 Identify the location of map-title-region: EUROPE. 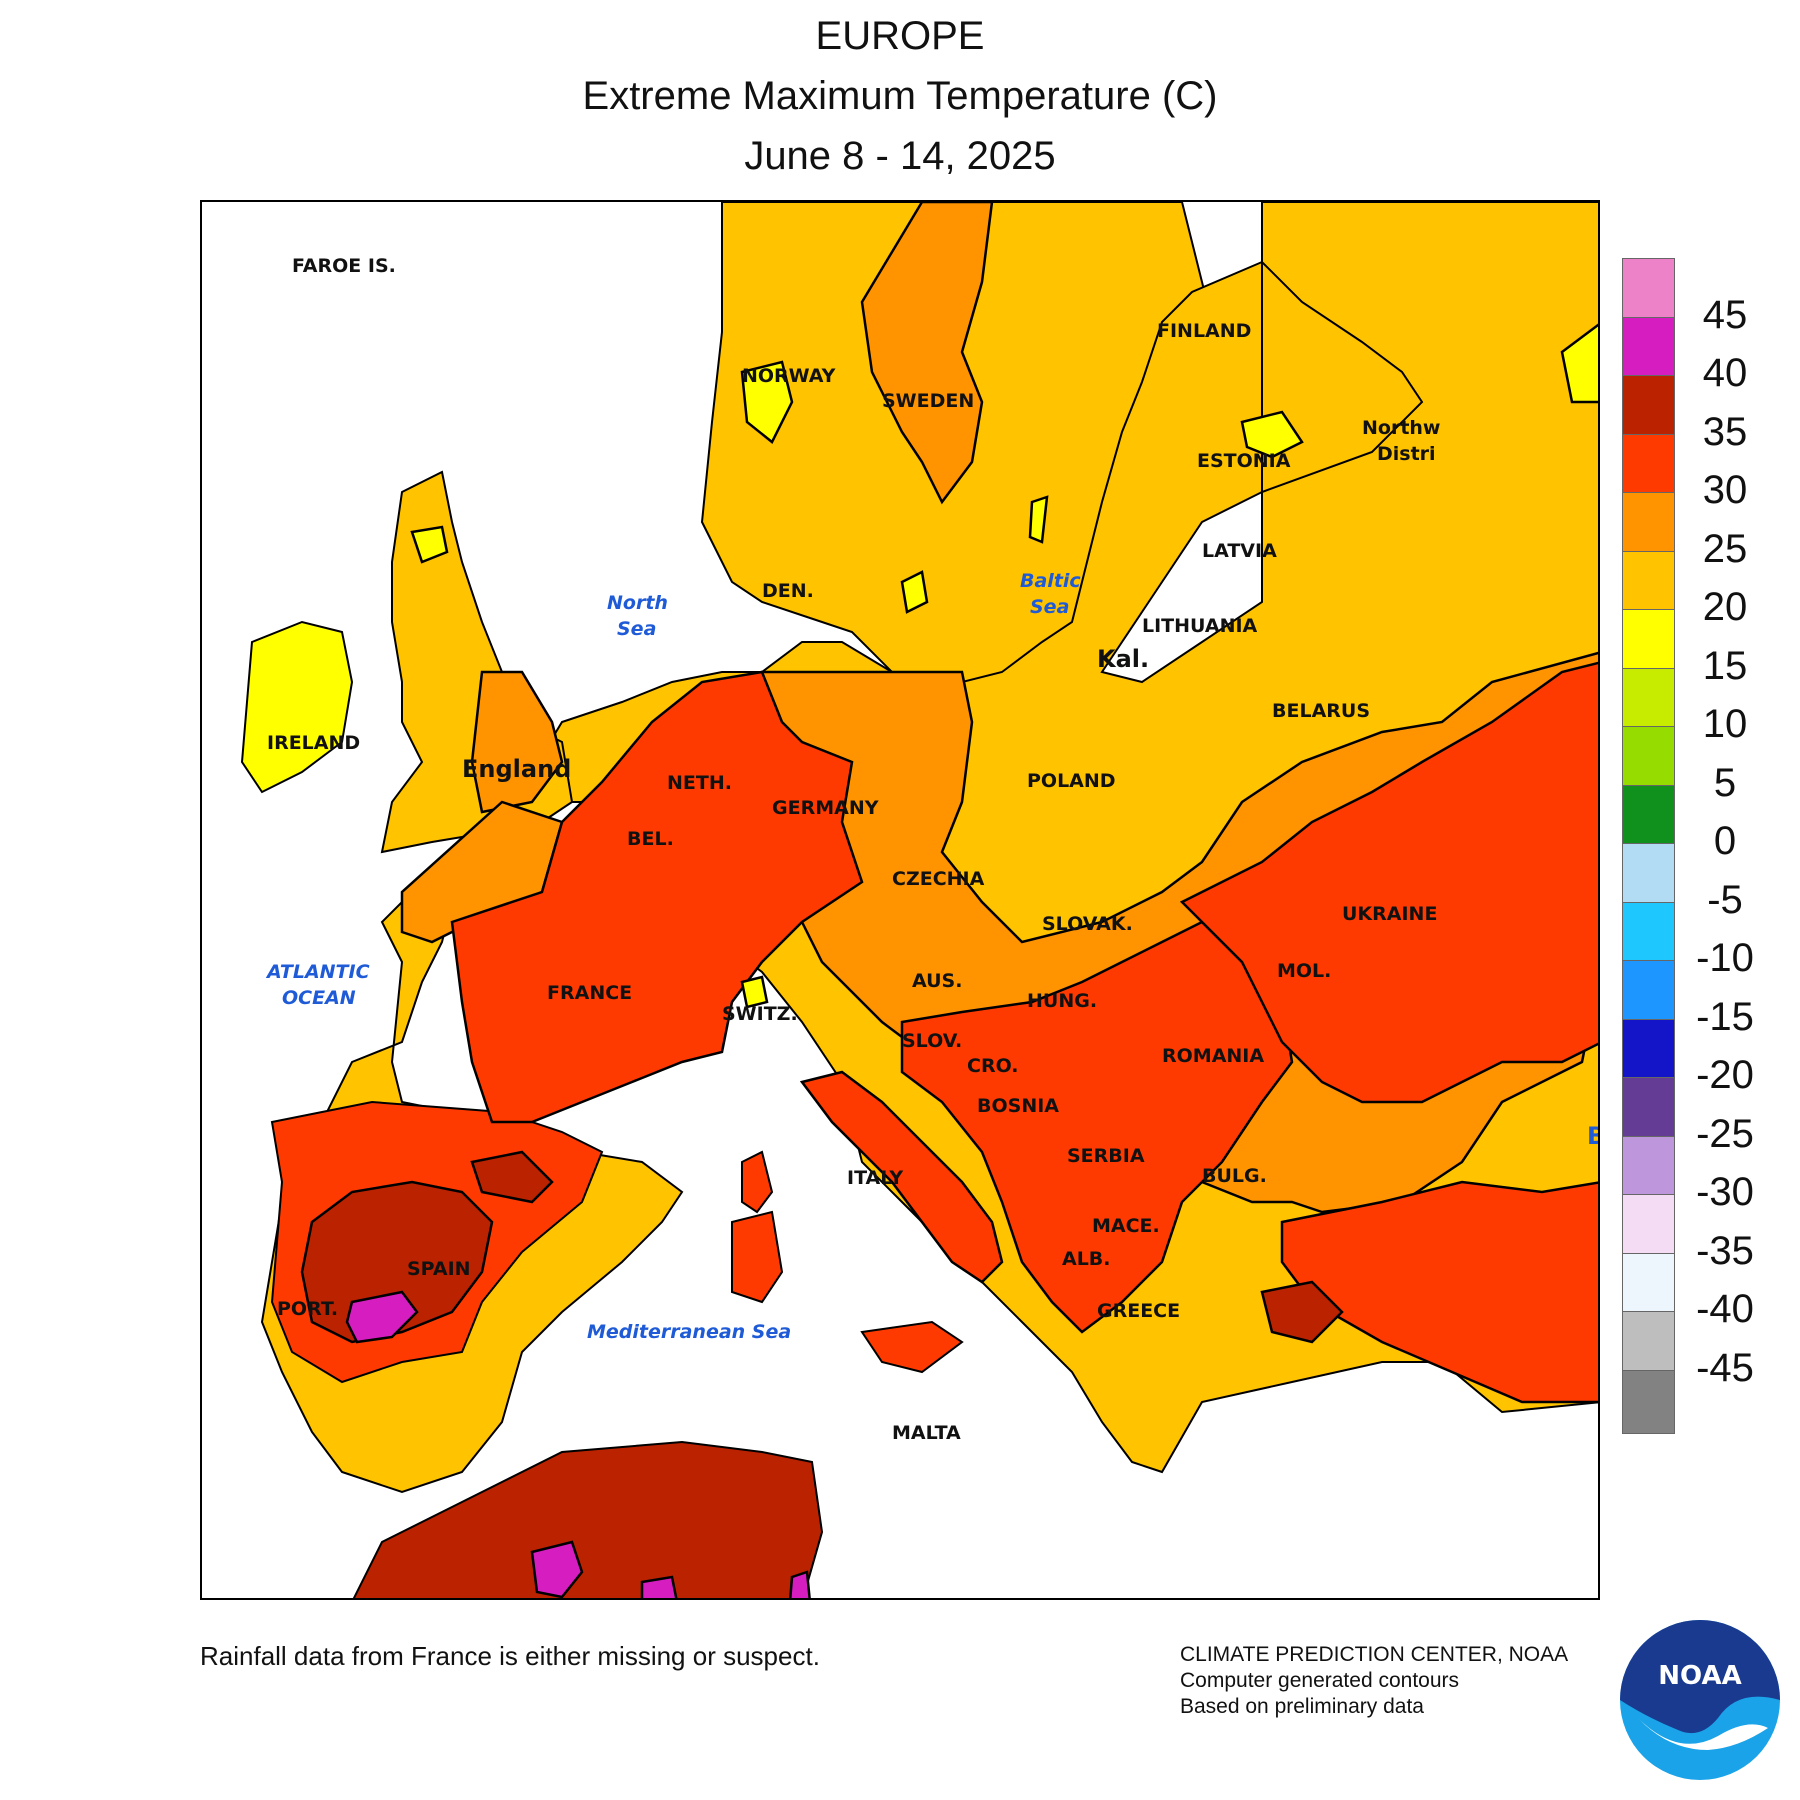
(900, 36).